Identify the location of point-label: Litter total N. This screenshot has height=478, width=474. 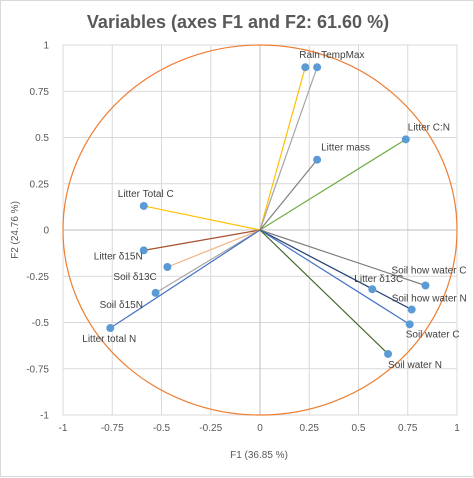
(109, 339).